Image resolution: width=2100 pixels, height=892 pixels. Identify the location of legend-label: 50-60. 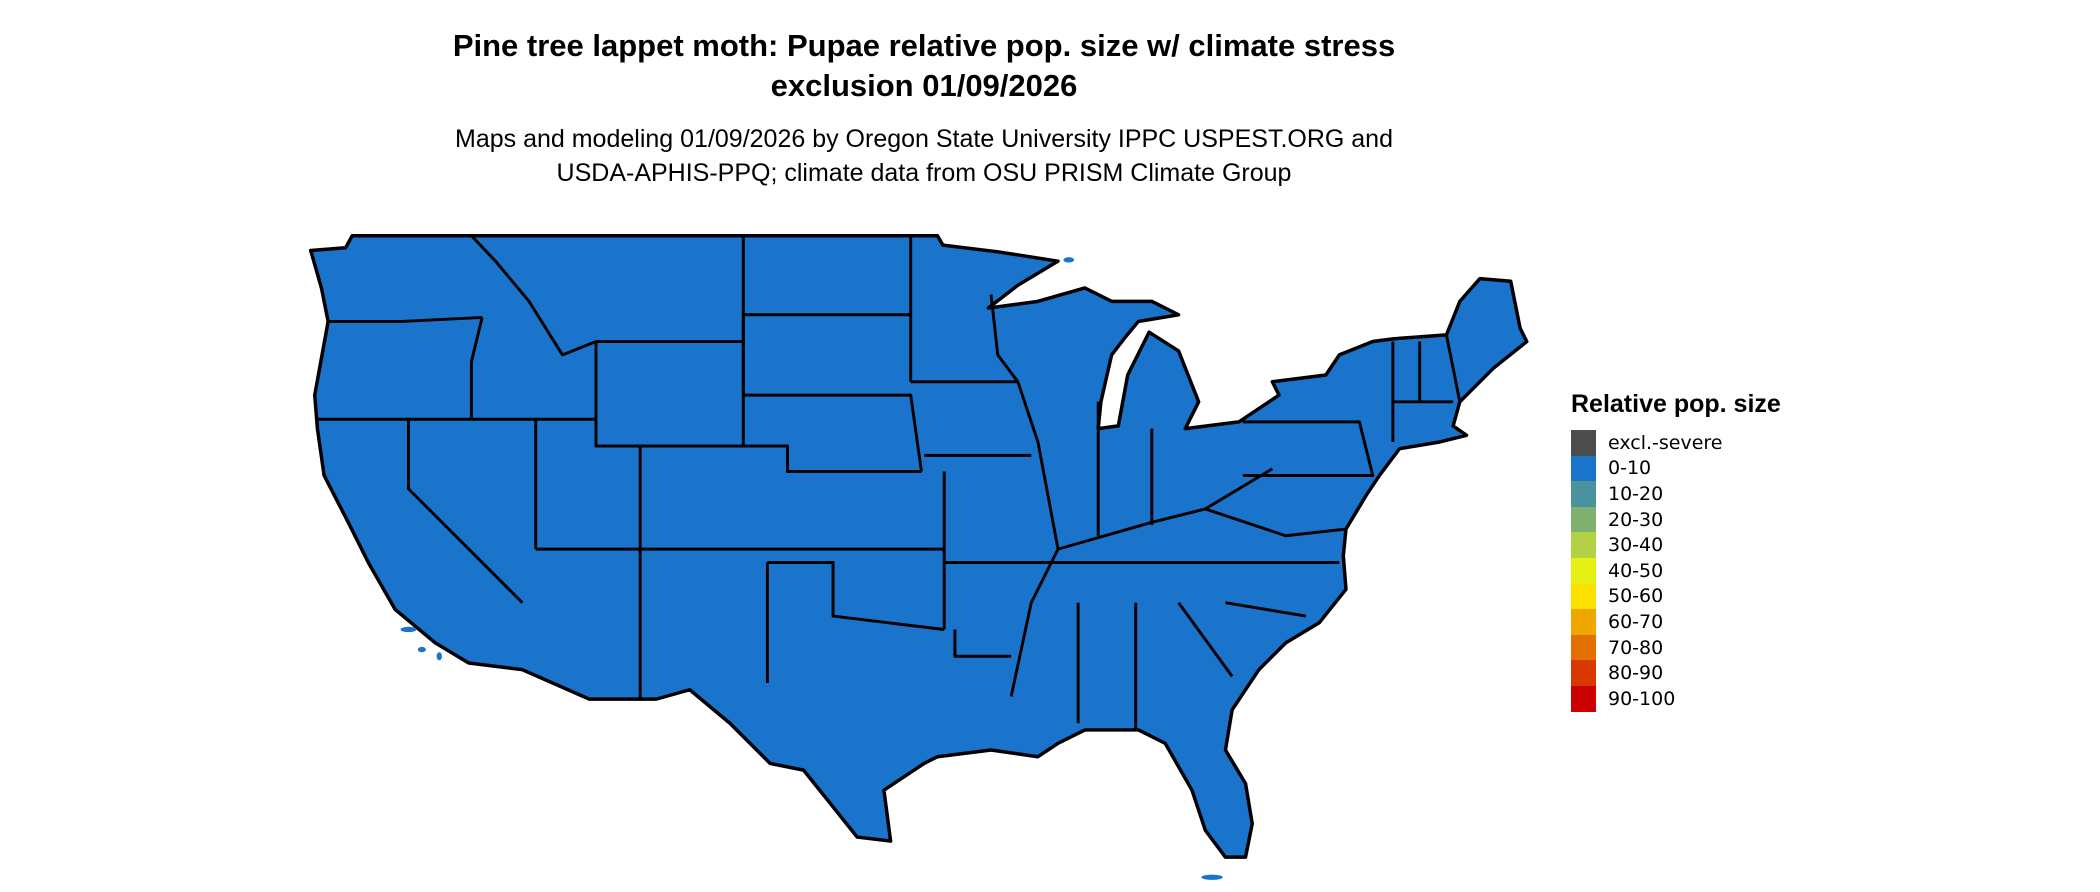
(1636, 596).